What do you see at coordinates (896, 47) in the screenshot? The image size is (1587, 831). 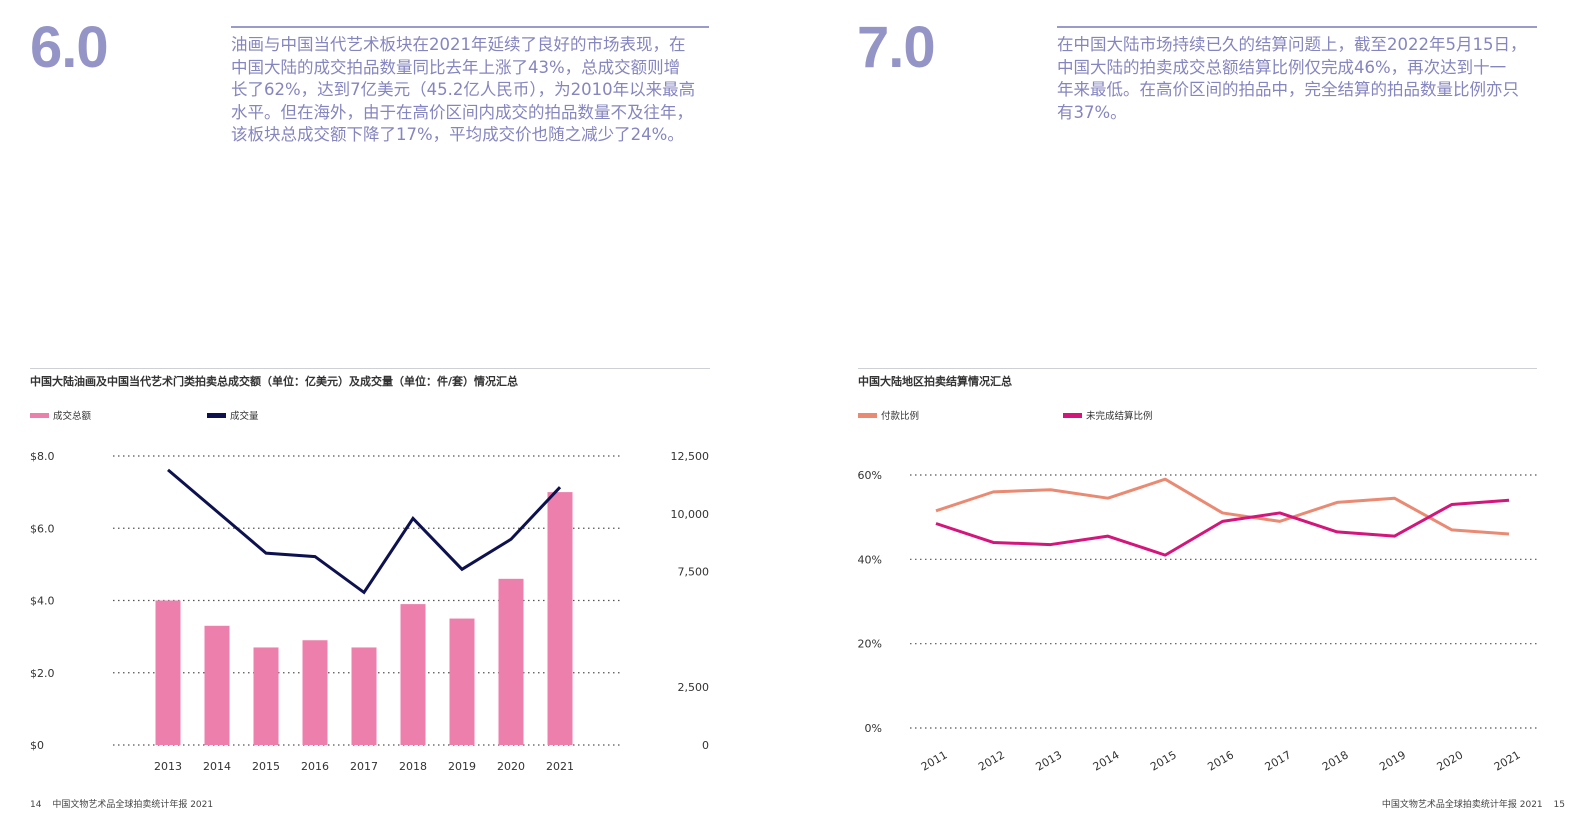 I see `section-number-right: 7.0` at bounding box center [896, 47].